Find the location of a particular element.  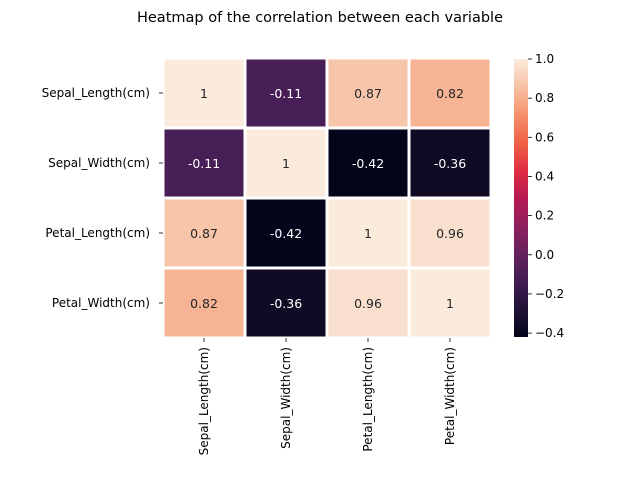

heatmap-cell-r3-c3 is located at coordinates (450, 303).